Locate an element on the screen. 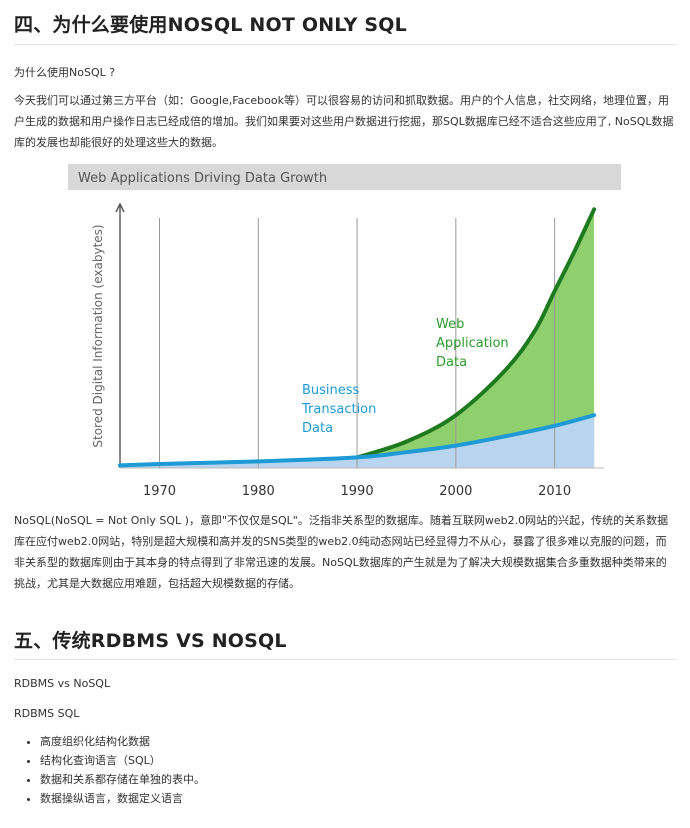 This screenshot has width=690, height=828. y-axis-arrow is located at coordinates (120, 207).